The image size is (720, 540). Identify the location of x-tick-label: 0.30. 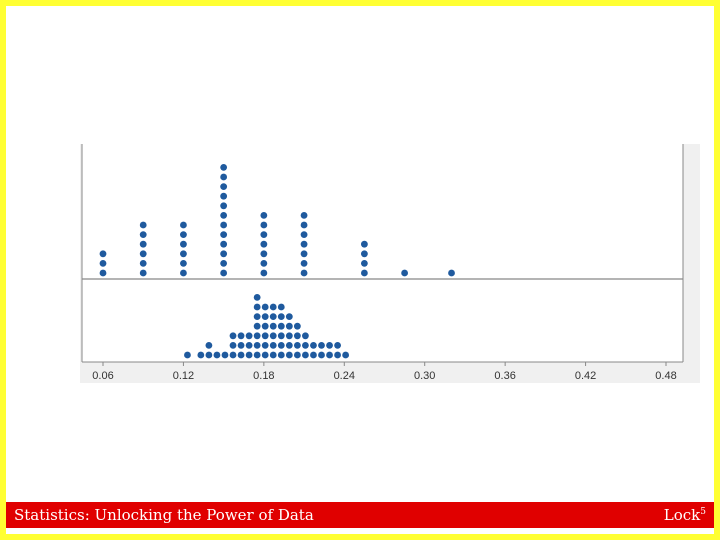
(424, 376).